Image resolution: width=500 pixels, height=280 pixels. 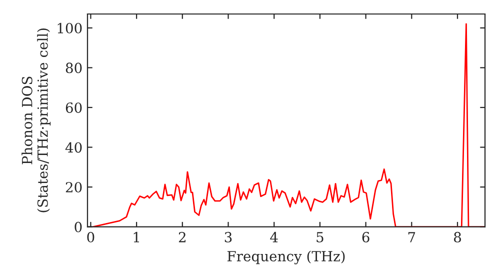 I want to click on y-tick-label: 20, so click(x=74, y=187).